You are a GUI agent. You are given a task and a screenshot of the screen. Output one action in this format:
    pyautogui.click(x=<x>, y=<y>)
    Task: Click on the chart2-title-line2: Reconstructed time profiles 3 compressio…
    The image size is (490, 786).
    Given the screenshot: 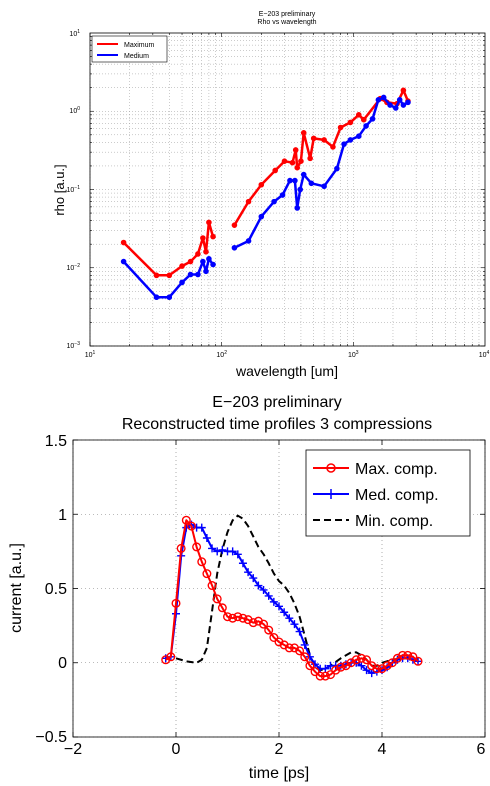 What is the action you would take?
    pyautogui.click(x=277, y=424)
    